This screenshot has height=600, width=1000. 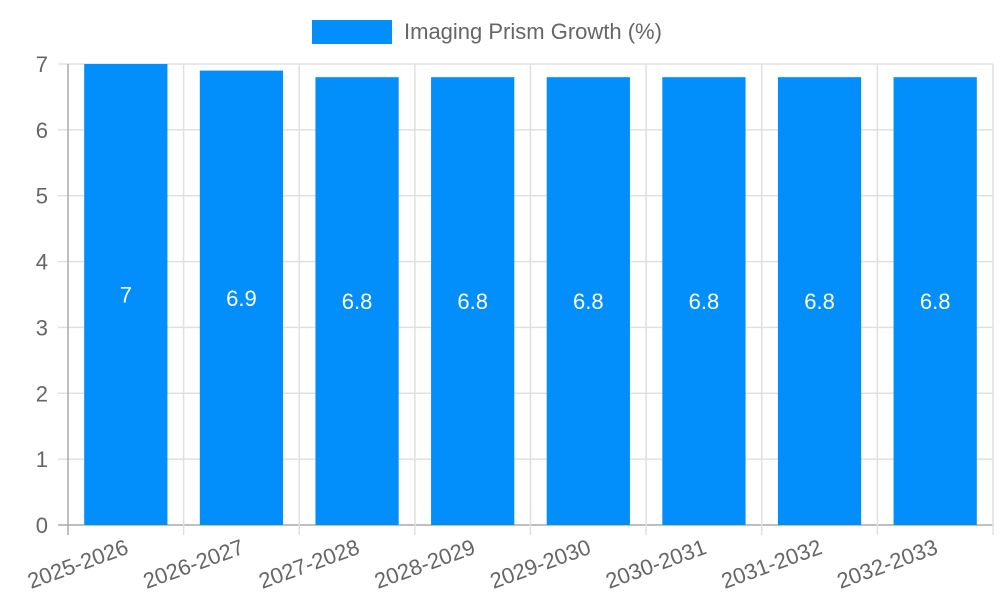 I want to click on x-tick-label: 2032-2033, so click(x=886, y=563).